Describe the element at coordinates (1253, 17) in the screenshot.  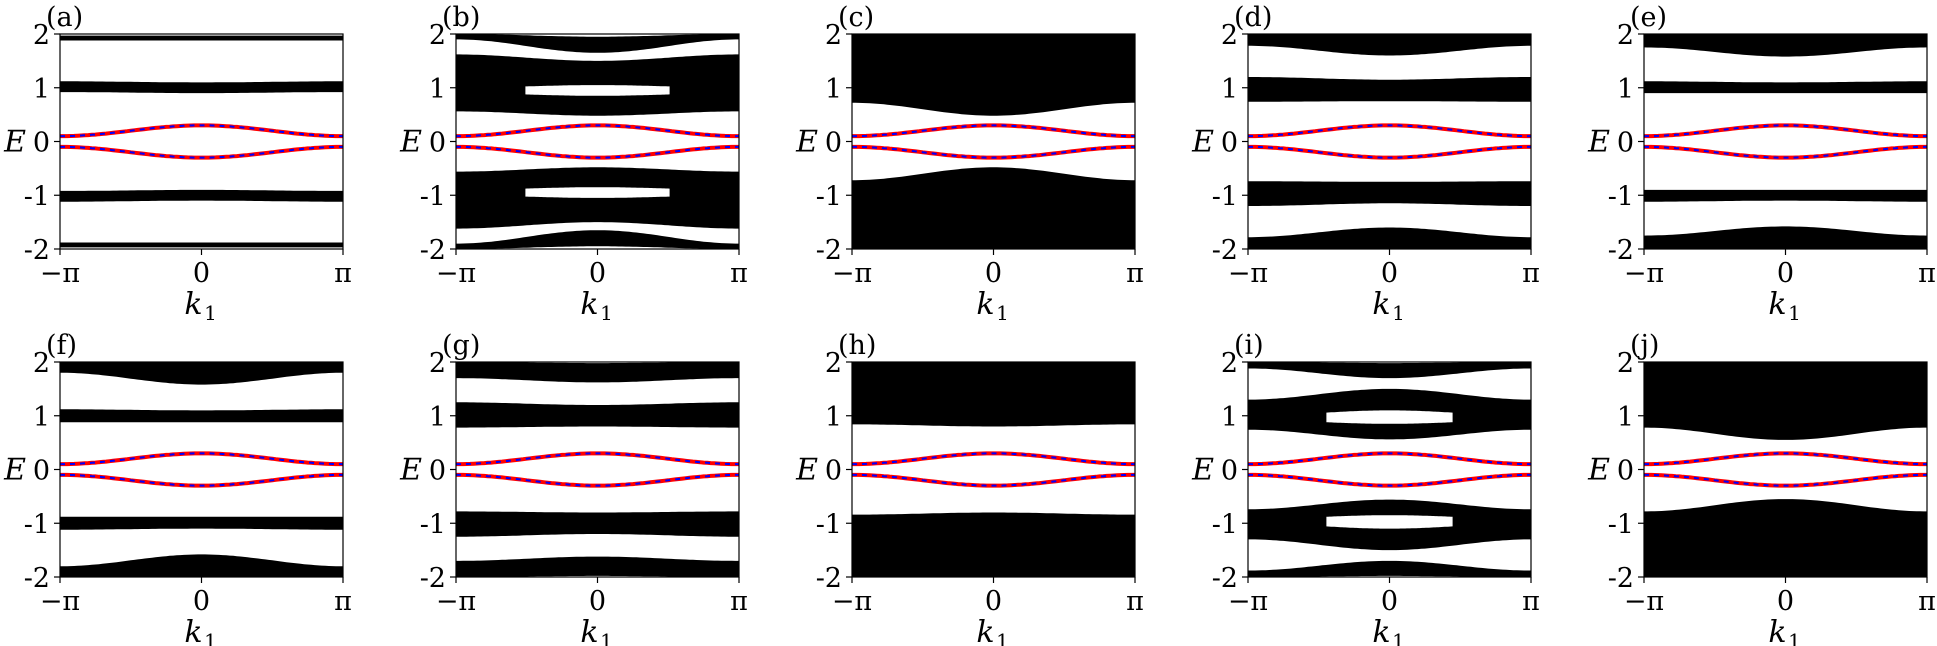
I see `panel-label: (d)` at that location.